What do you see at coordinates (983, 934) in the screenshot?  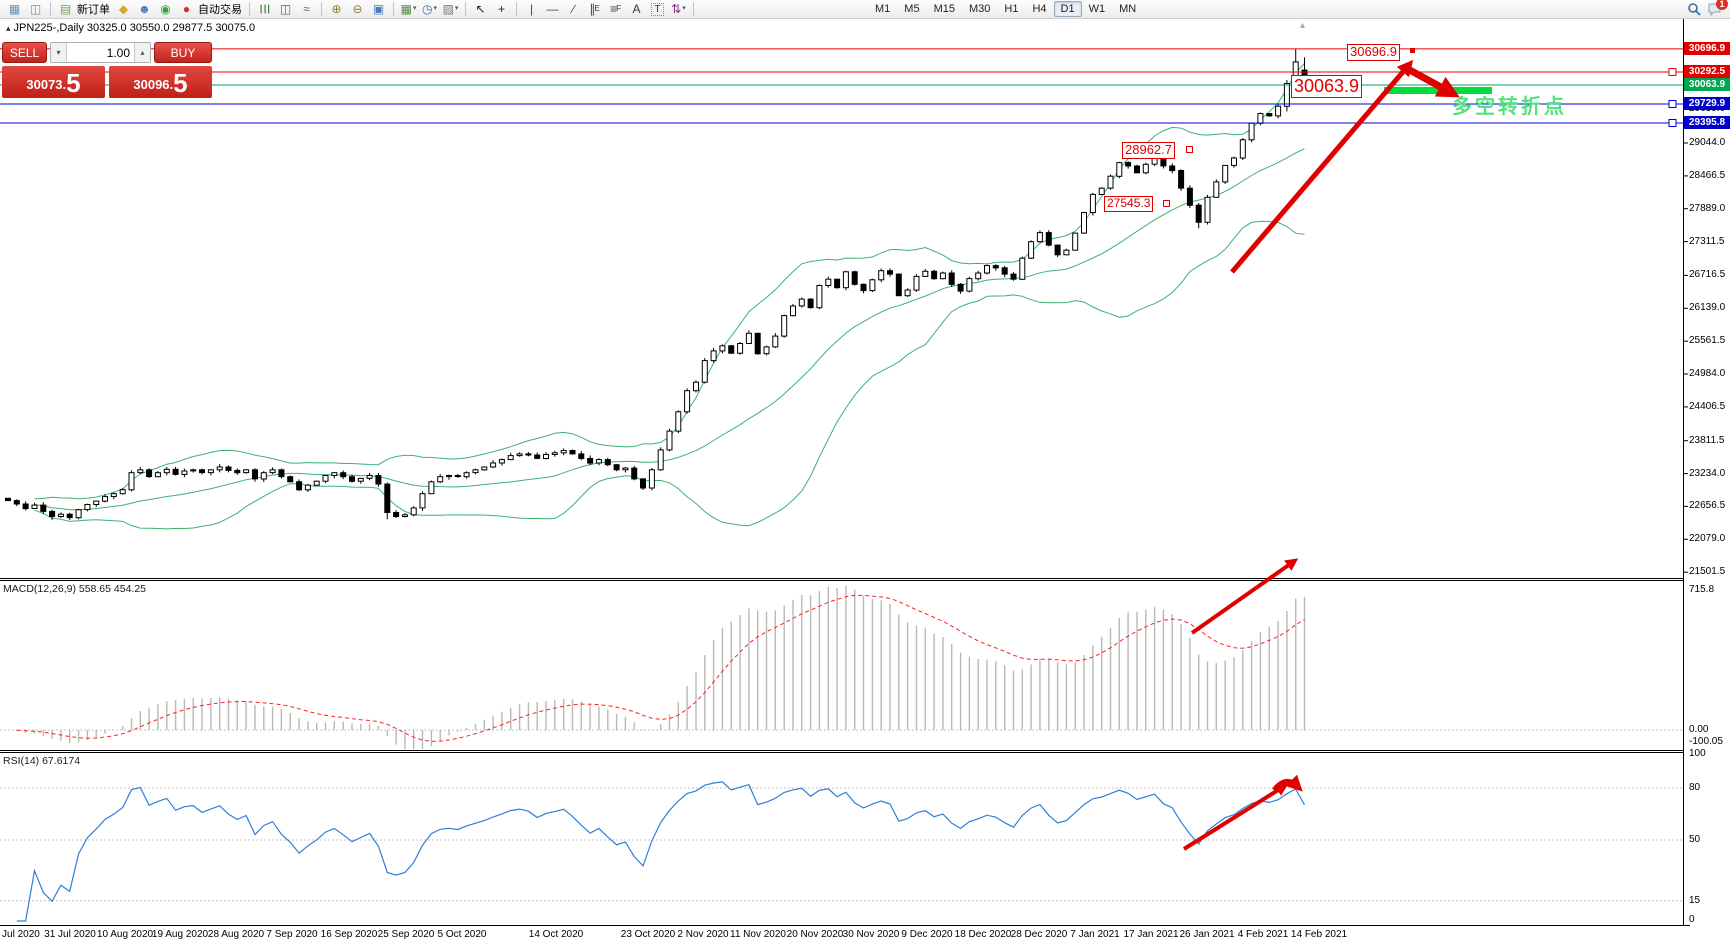 I see `date-label: 18 Dec 2020` at bounding box center [983, 934].